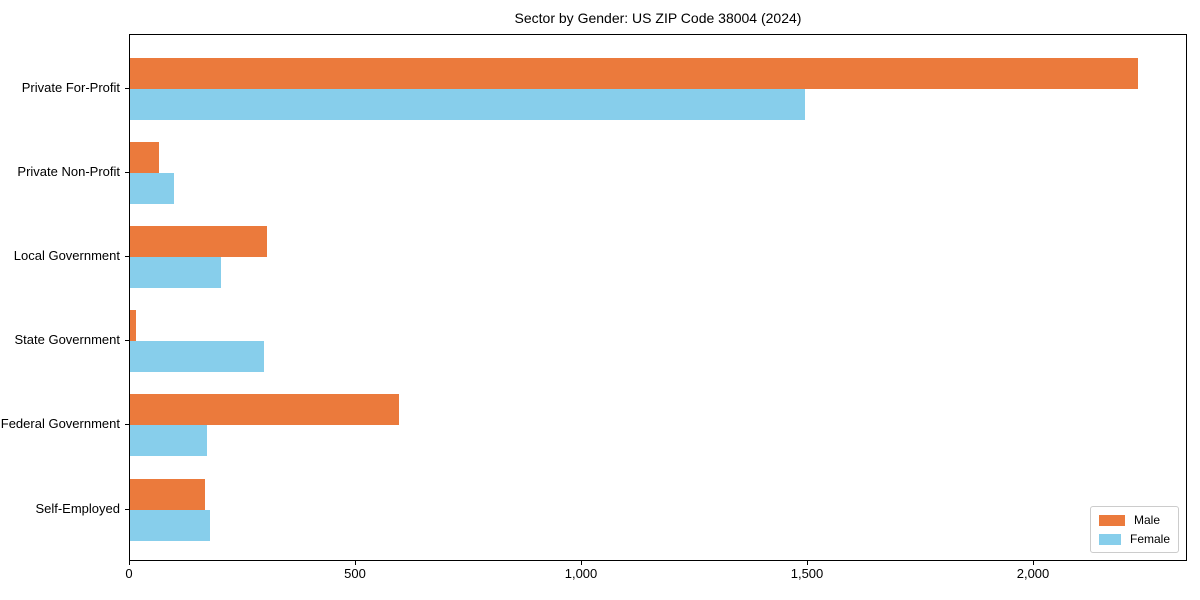  What do you see at coordinates (807, 573) in the screenshot?
I see `x-tick-label: 1,500` at bounding box center [807, 573].